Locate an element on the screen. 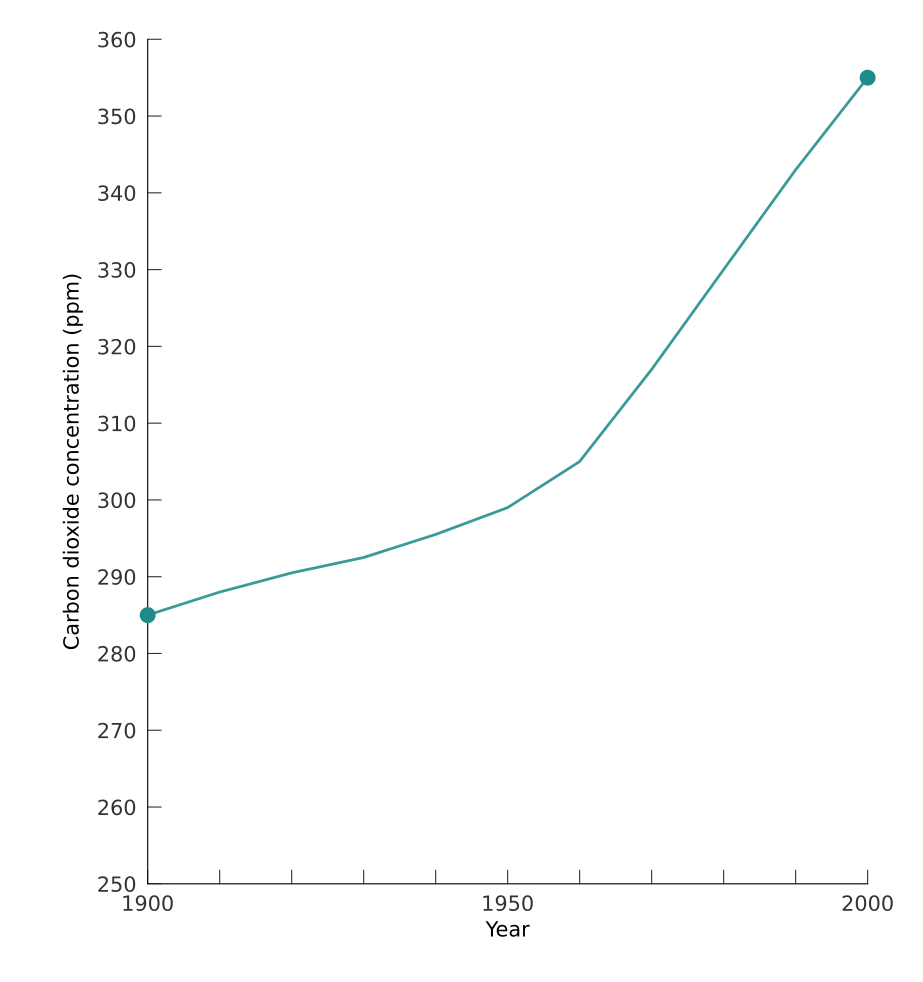  y-tick-label: 290 is located at coordinates (117, 577).